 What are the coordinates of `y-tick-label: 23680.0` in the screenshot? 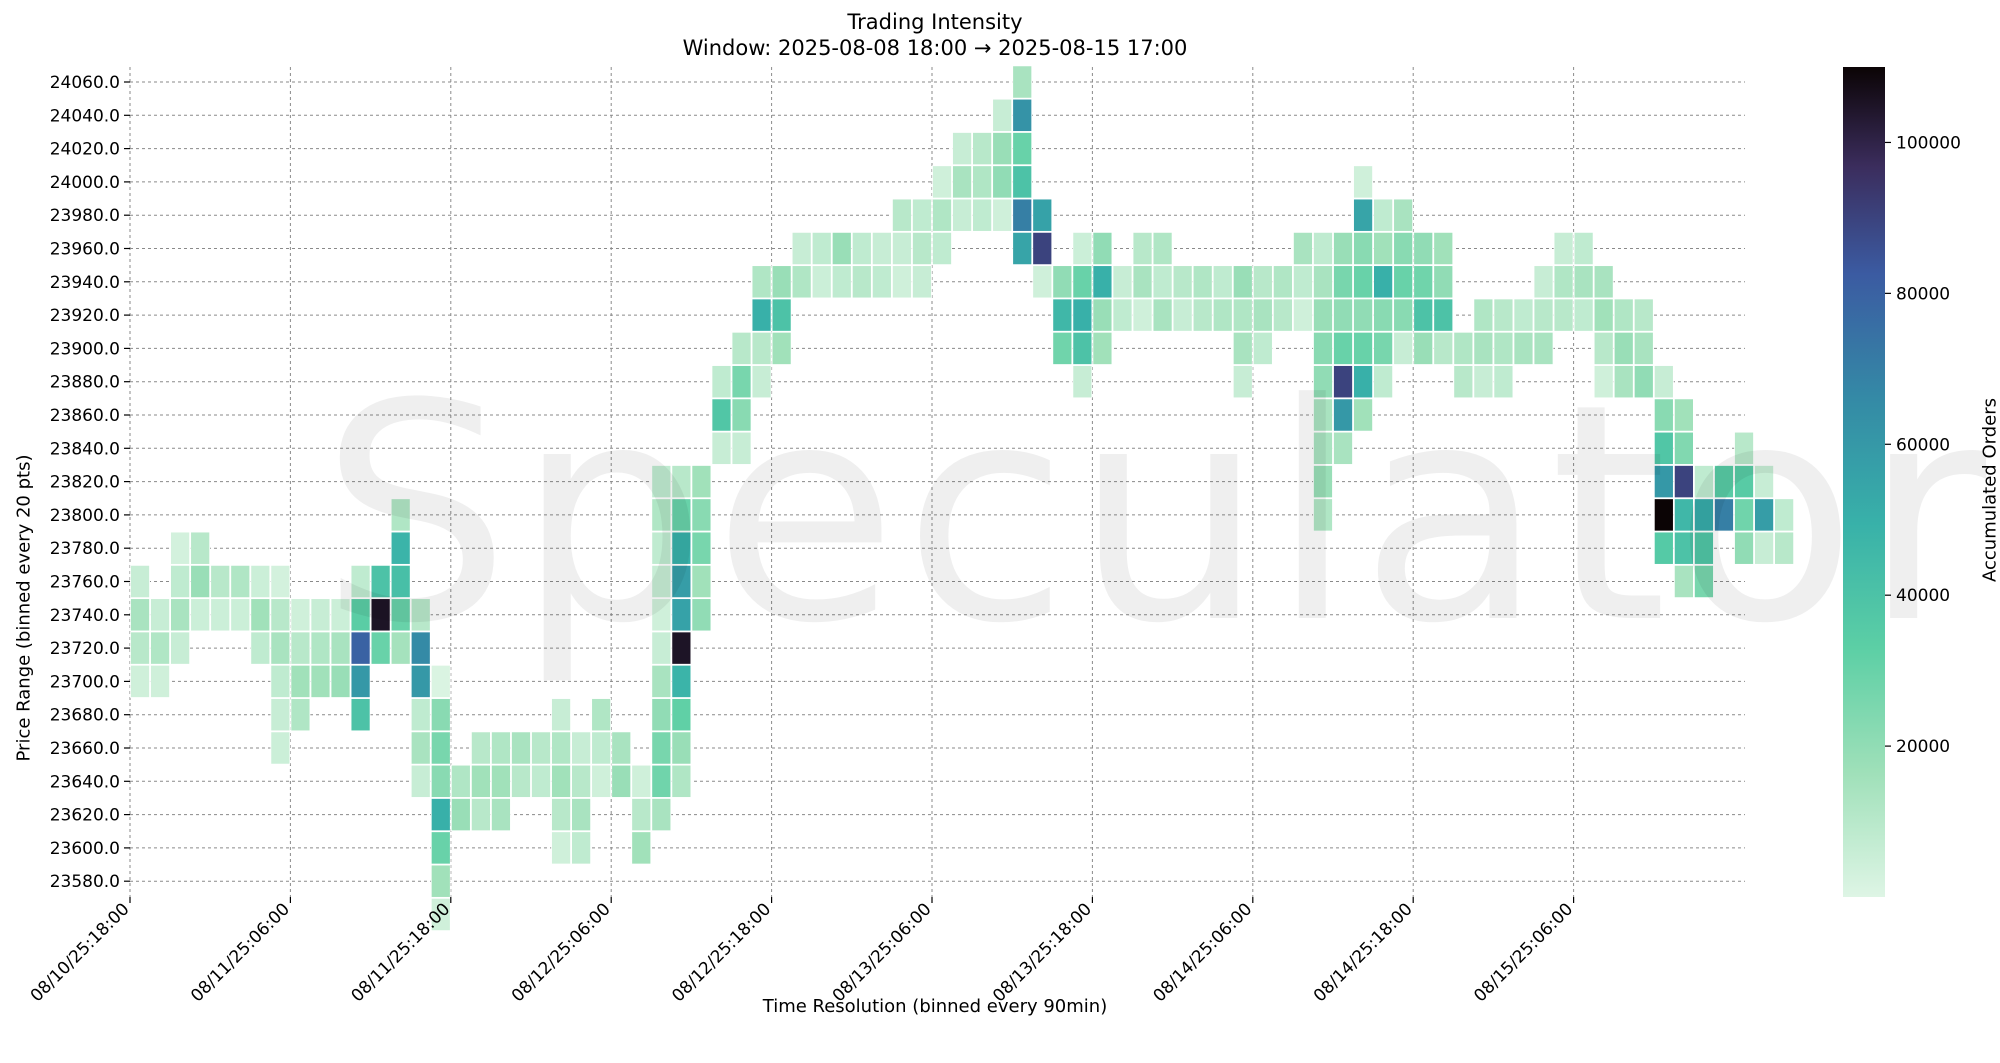 It's located at (85, 716).